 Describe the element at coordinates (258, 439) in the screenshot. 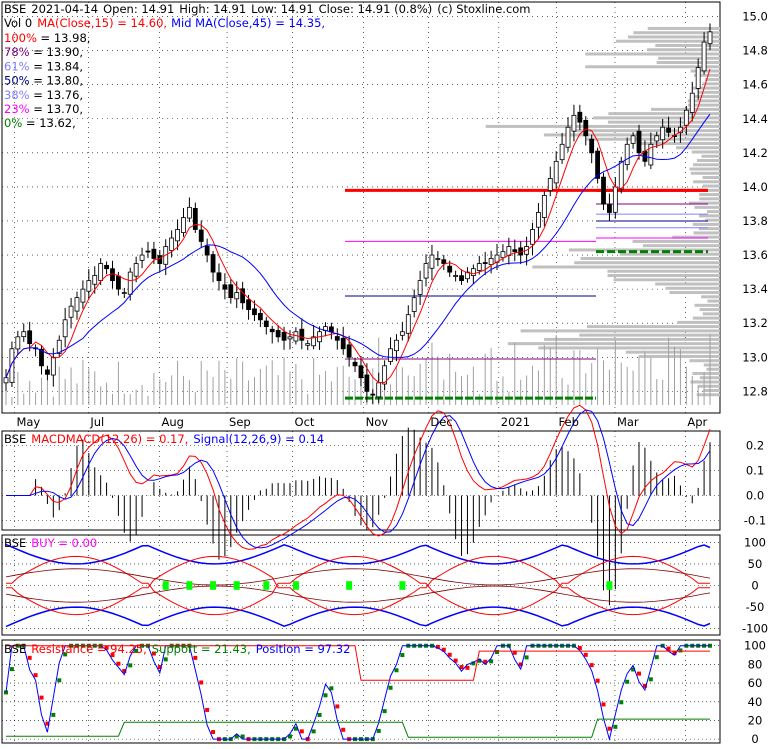

I see `signal-value: Signal(12,26,9) = 0.14` at that location.